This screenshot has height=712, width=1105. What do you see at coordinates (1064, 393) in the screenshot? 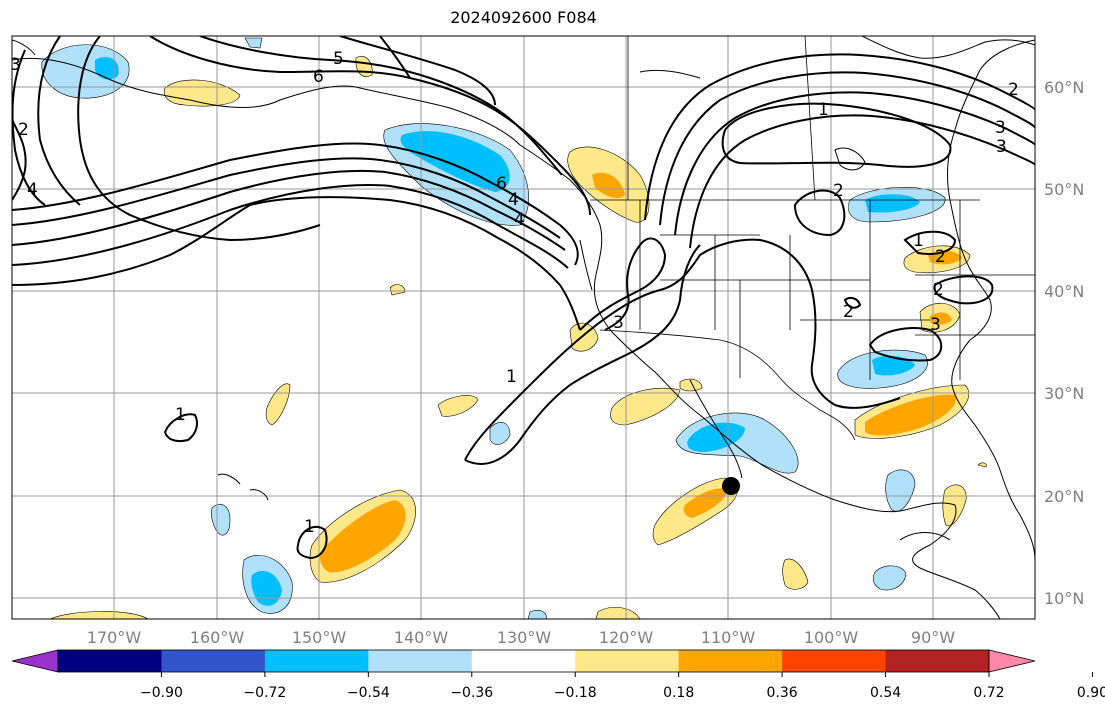
I see `lat-label: 30°N` at bounding box center [1064, 393].